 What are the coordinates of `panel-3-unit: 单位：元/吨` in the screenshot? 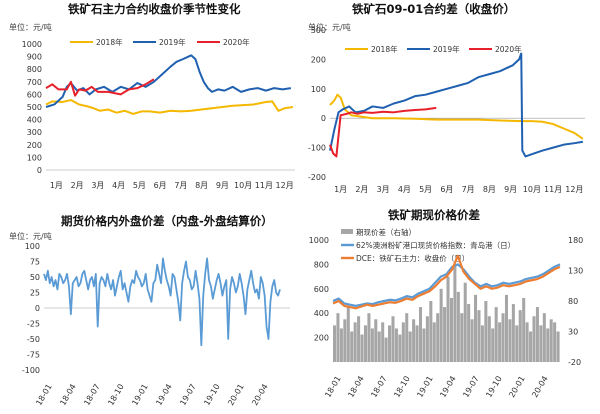 It's located at (30, 236).